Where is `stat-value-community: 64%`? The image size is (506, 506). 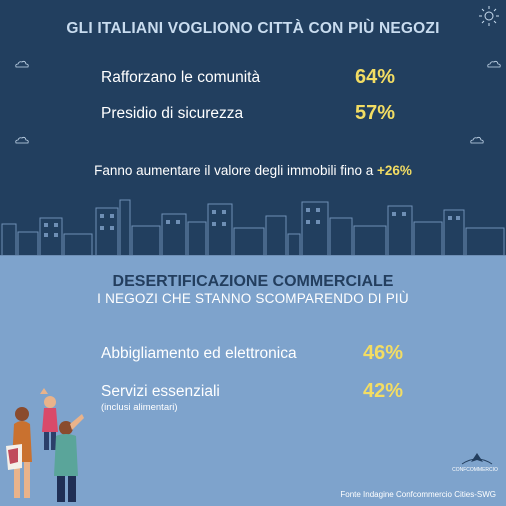 stat-value-community: 64% is located at coordinates (375, 77).